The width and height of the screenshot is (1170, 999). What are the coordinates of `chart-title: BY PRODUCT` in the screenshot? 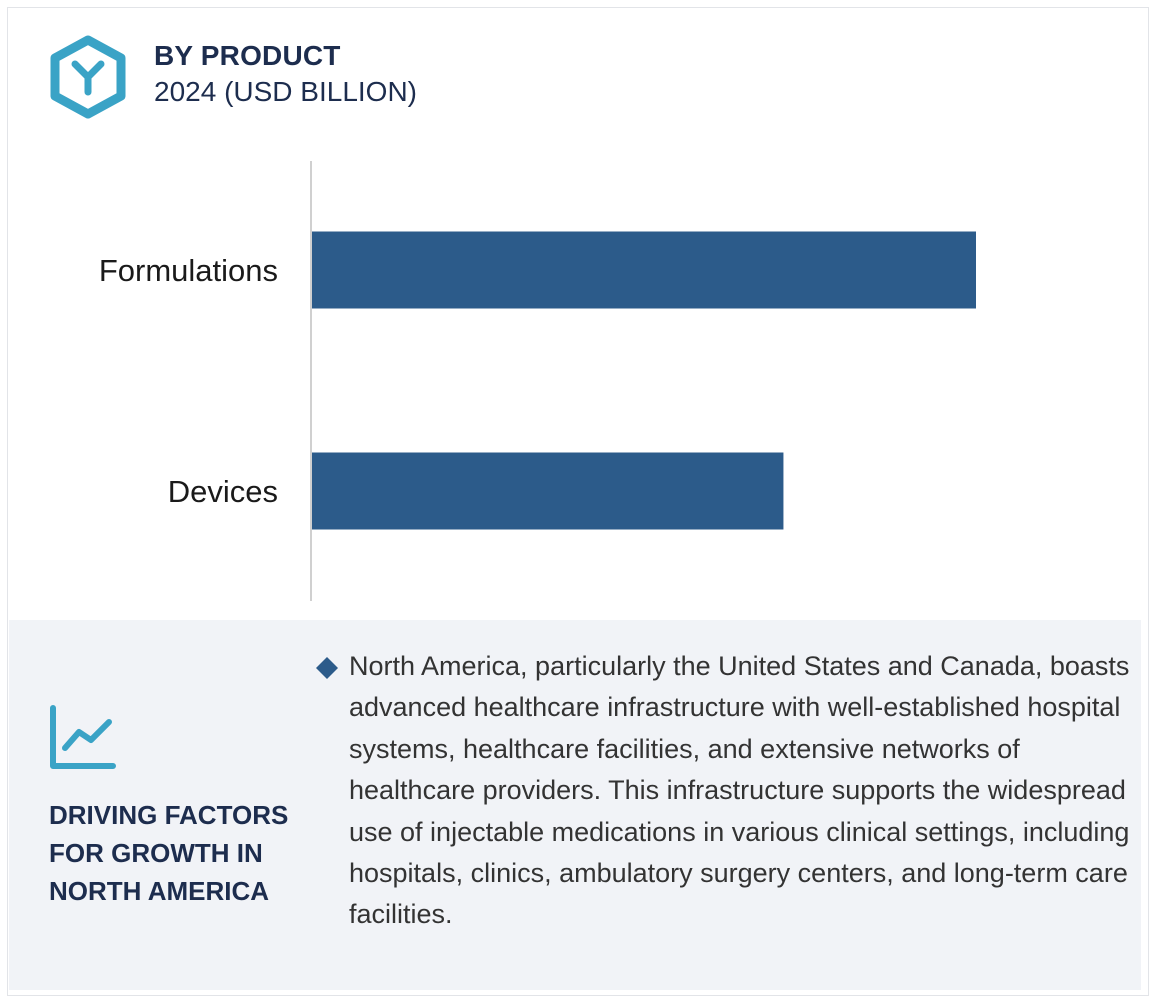 It's located at (247, 55).